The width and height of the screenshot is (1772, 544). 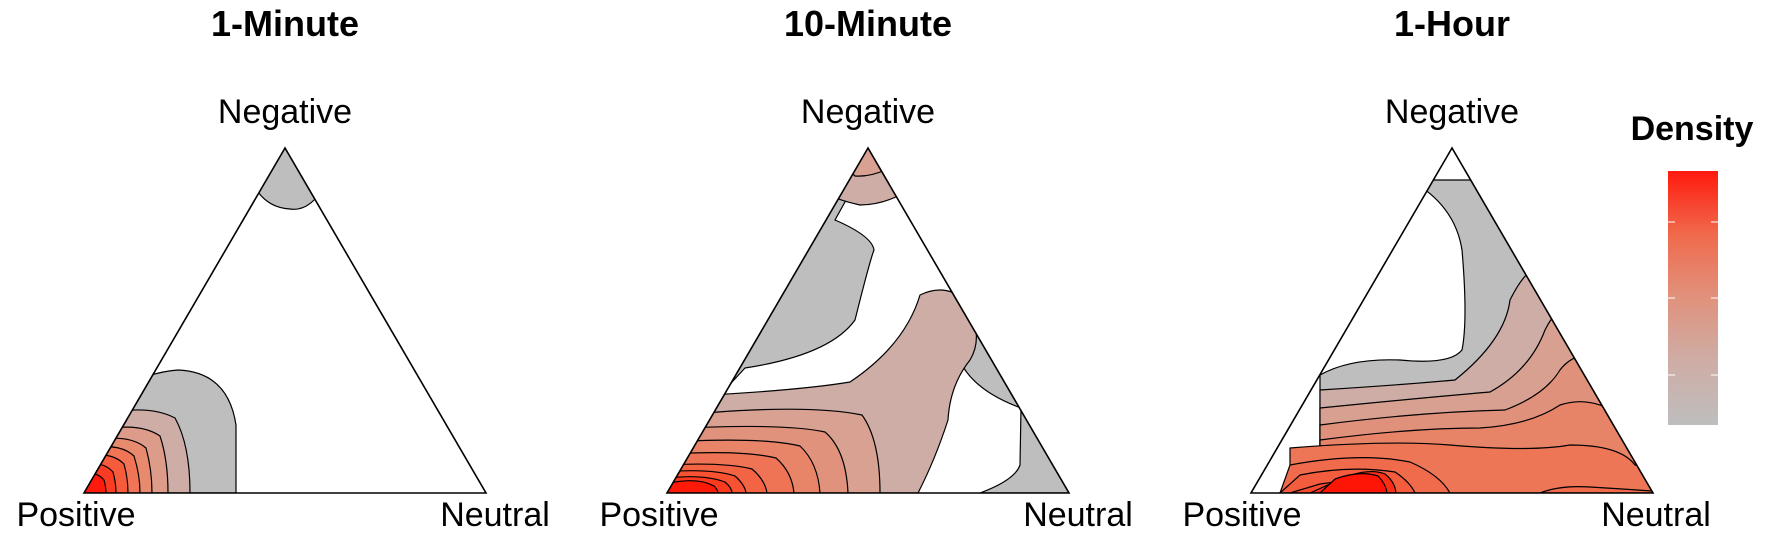 I want to click on panel-2-contours, so click(x=868, y=320).